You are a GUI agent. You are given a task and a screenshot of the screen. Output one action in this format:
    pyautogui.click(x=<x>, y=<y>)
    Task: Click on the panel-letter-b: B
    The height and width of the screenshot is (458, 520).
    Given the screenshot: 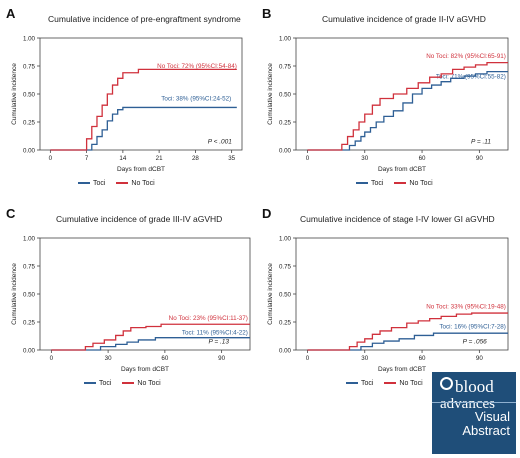 What is the action you would take?
    pyautogui.click(x=267, y=13)
    